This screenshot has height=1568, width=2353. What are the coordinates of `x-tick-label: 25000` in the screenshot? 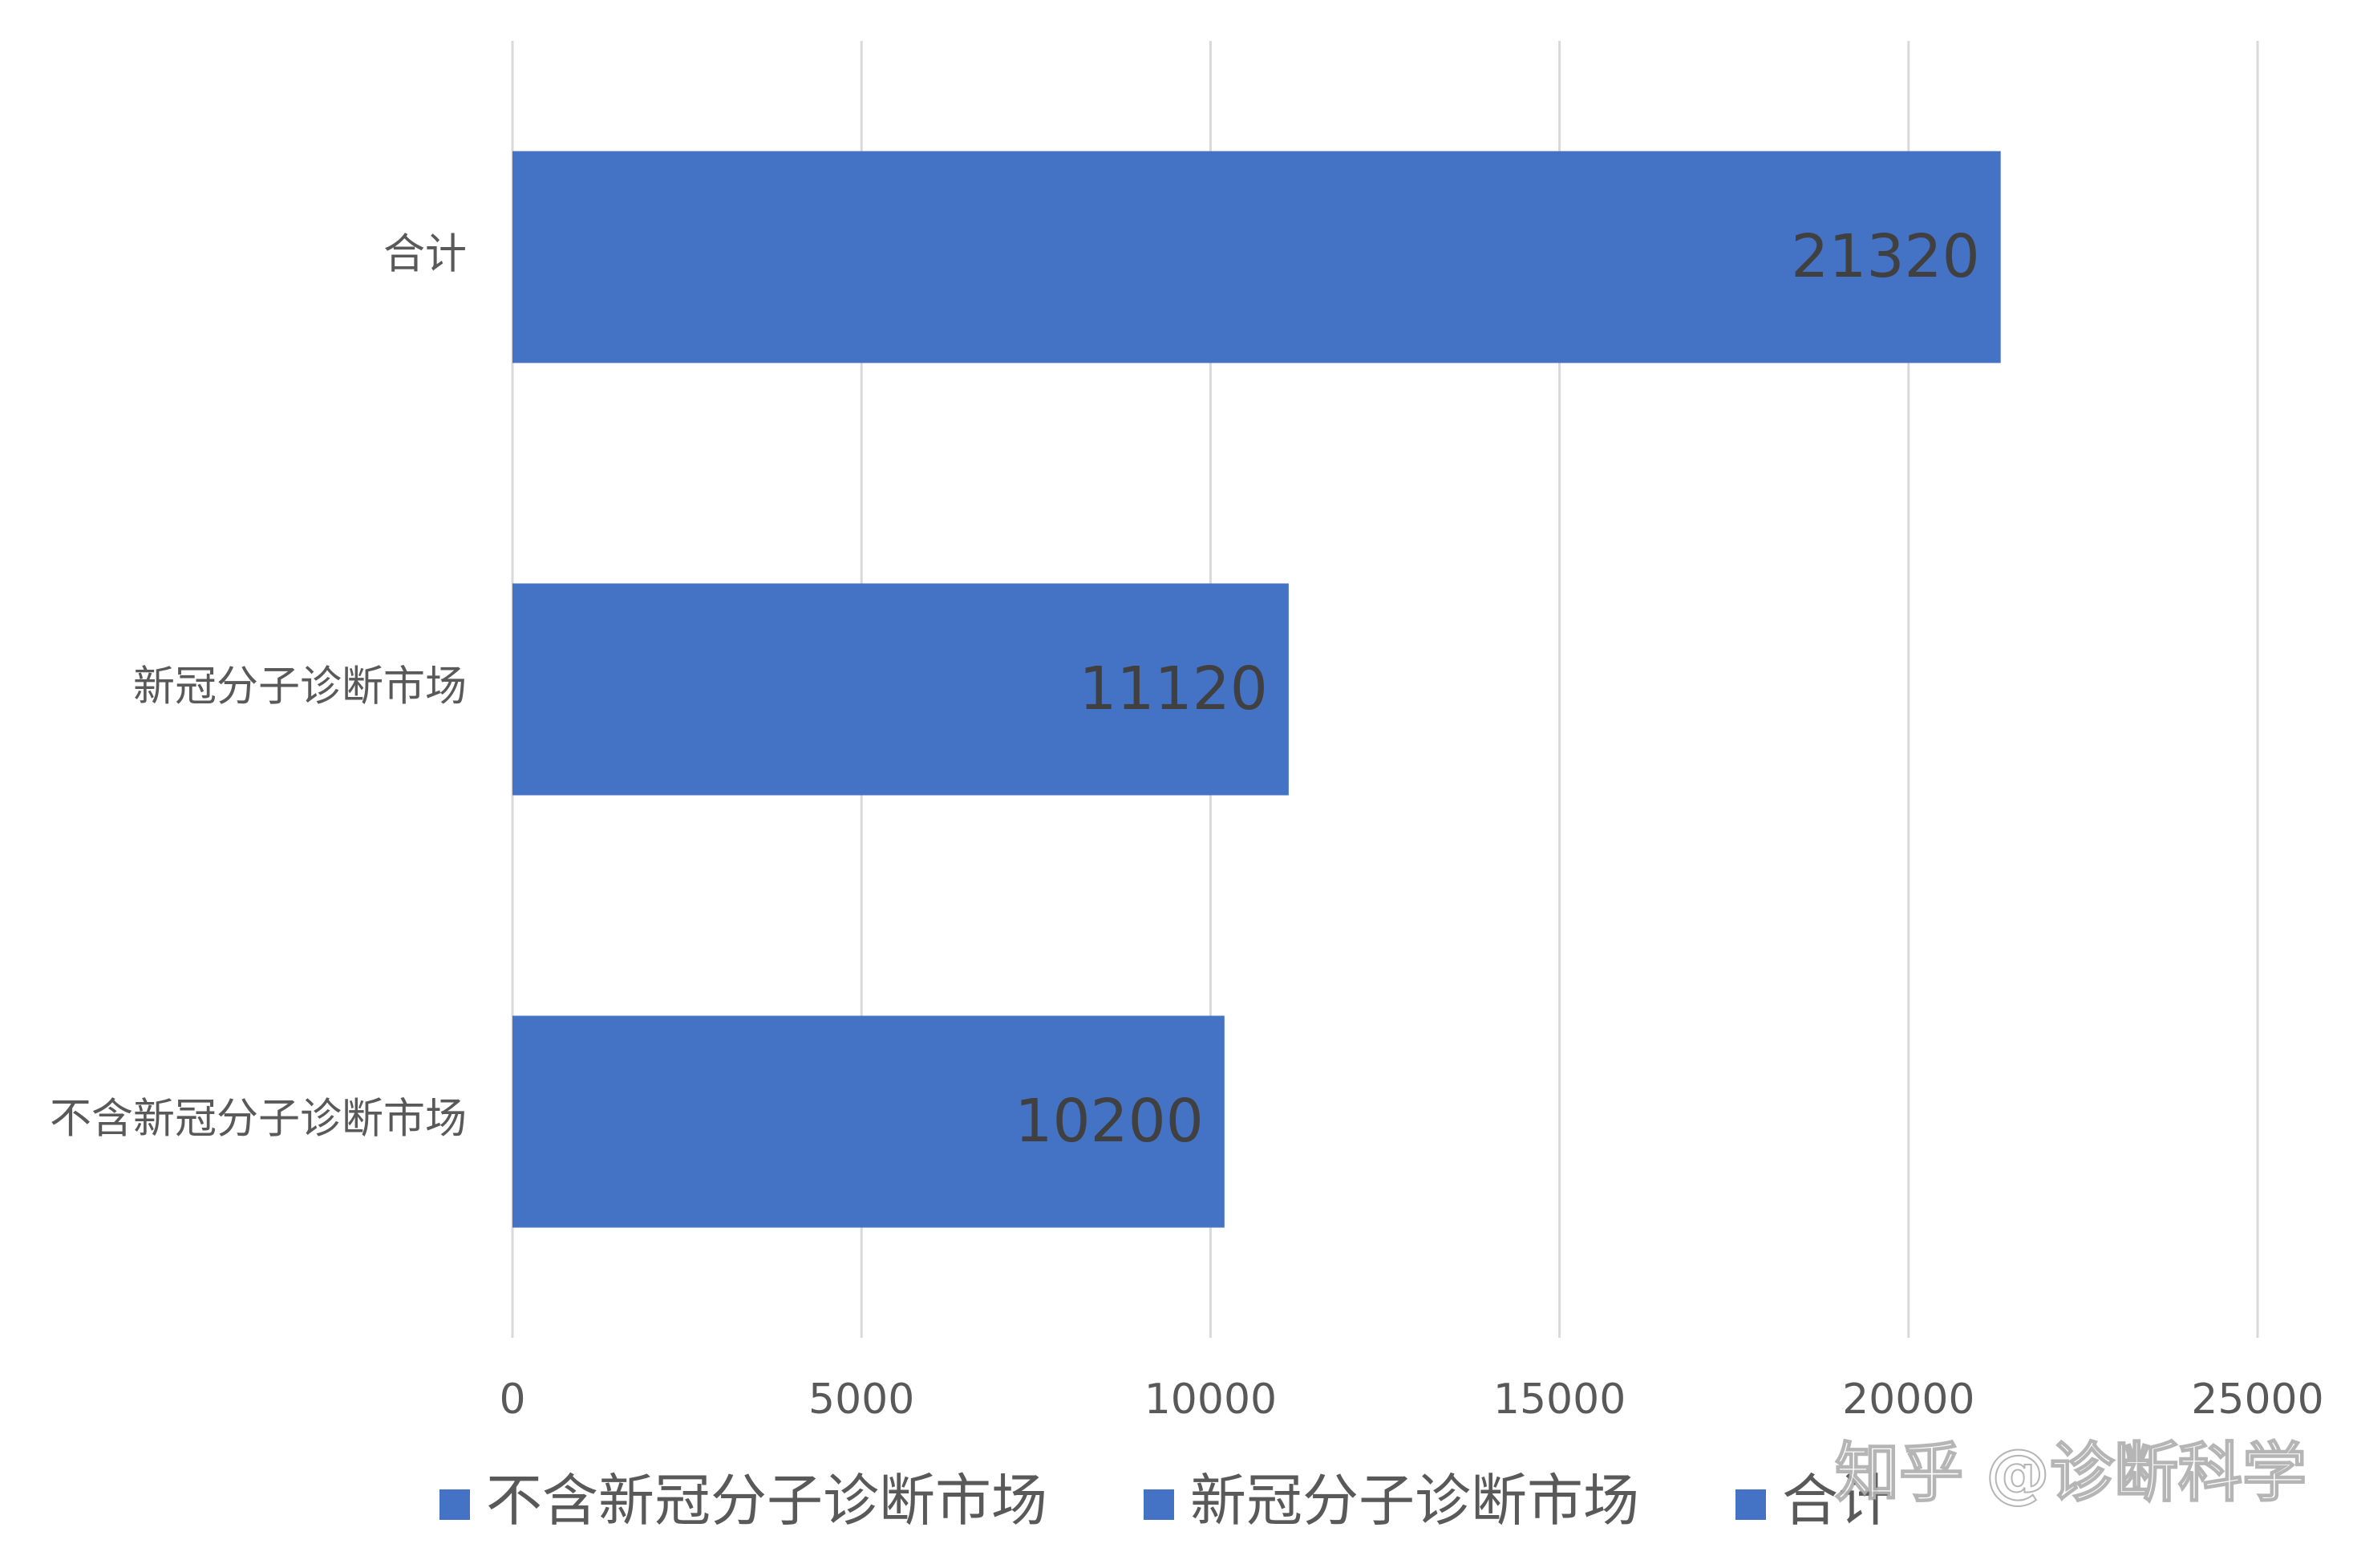 It's located at (2257, 1400).